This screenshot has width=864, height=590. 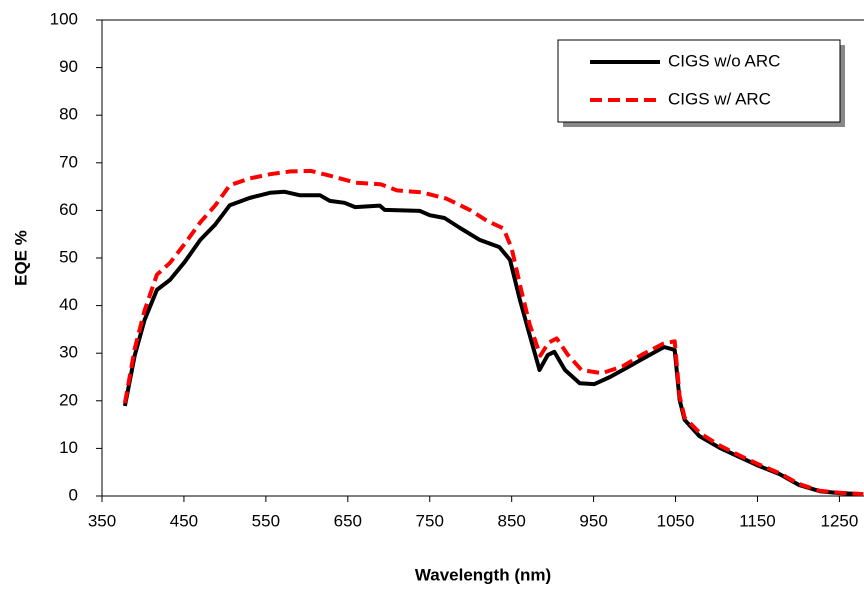 What do you see at coordinates (68, 399) in the screenshot?
I see `y-tick-label: 20` at bounding box center [68, 399].